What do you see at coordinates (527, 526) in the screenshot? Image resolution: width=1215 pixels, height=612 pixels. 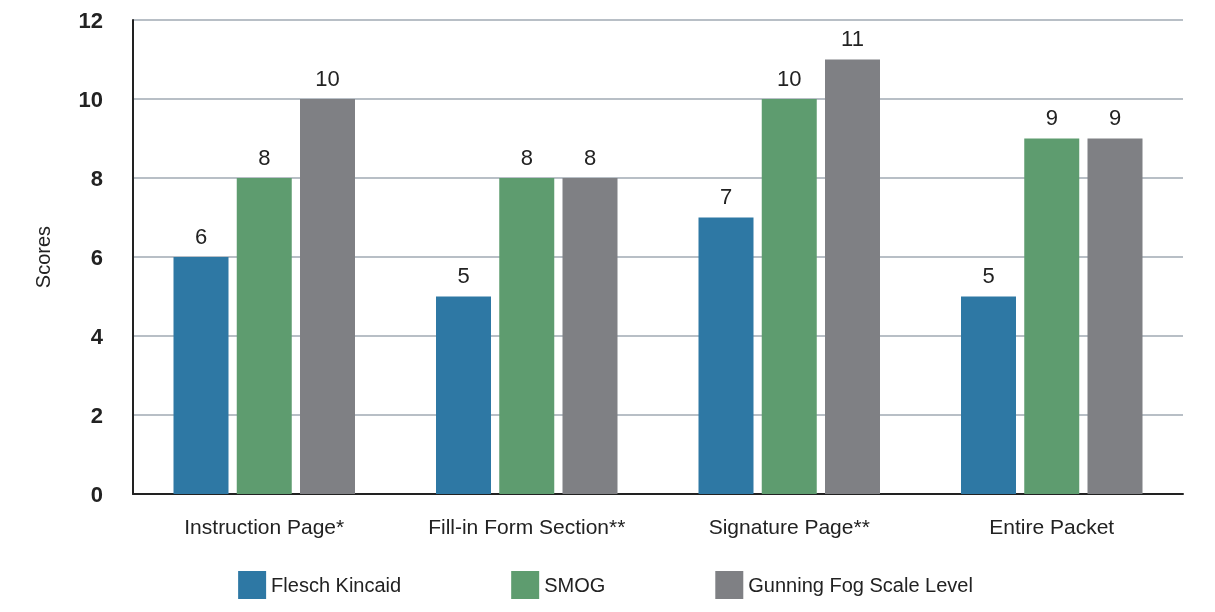 I see `x-tick-label: Fill-in Form Section**` at bounding box center [527, 526].